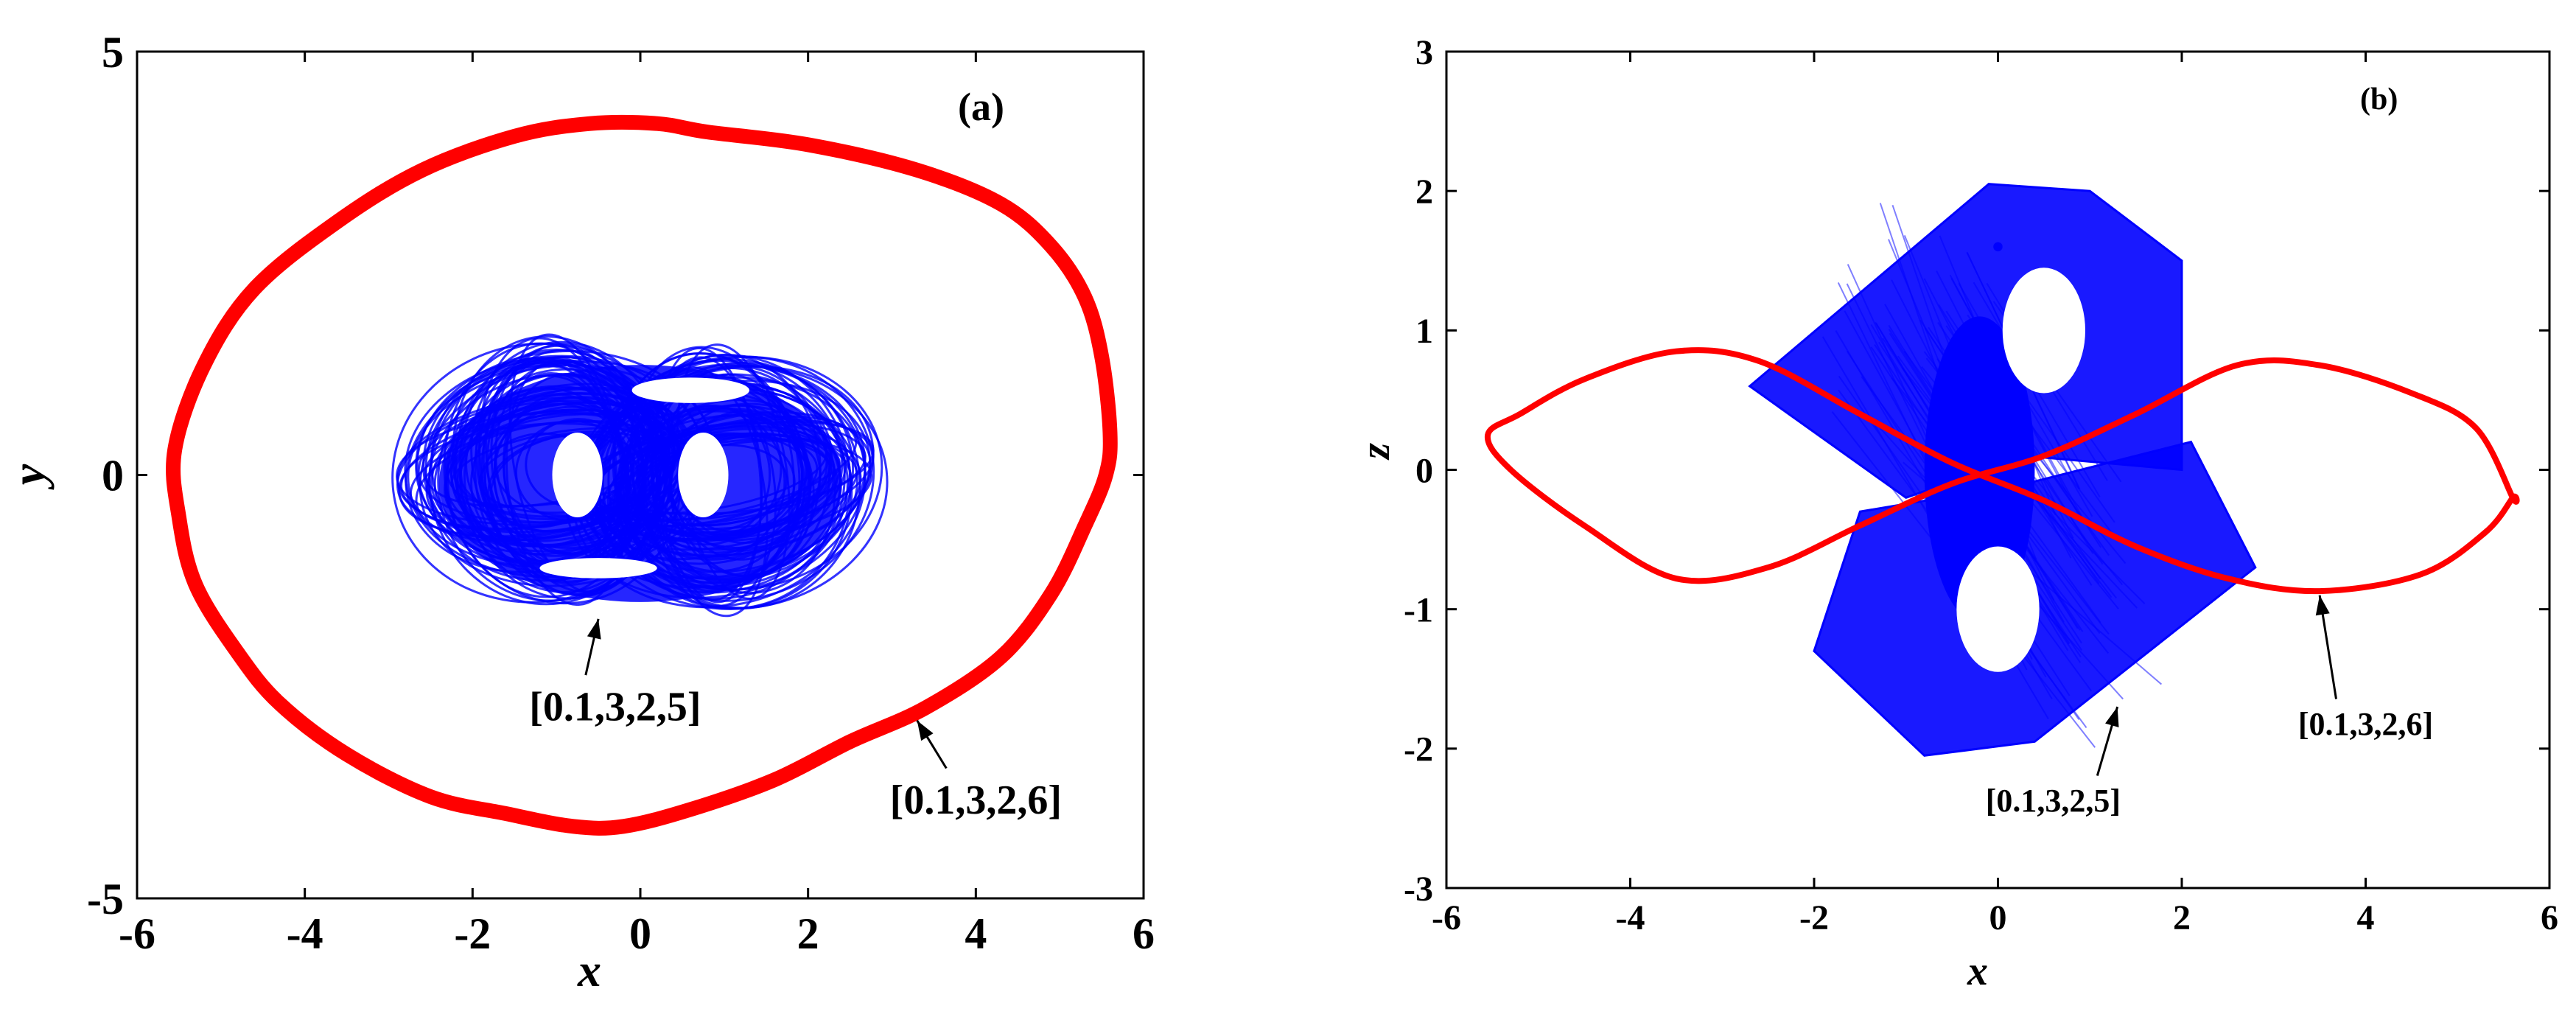 This screenshot has height=1031, width=2576. Describe the element at coordinates (1418, 749) in the screenshot. I see `y-tick-label: -2` at that location.